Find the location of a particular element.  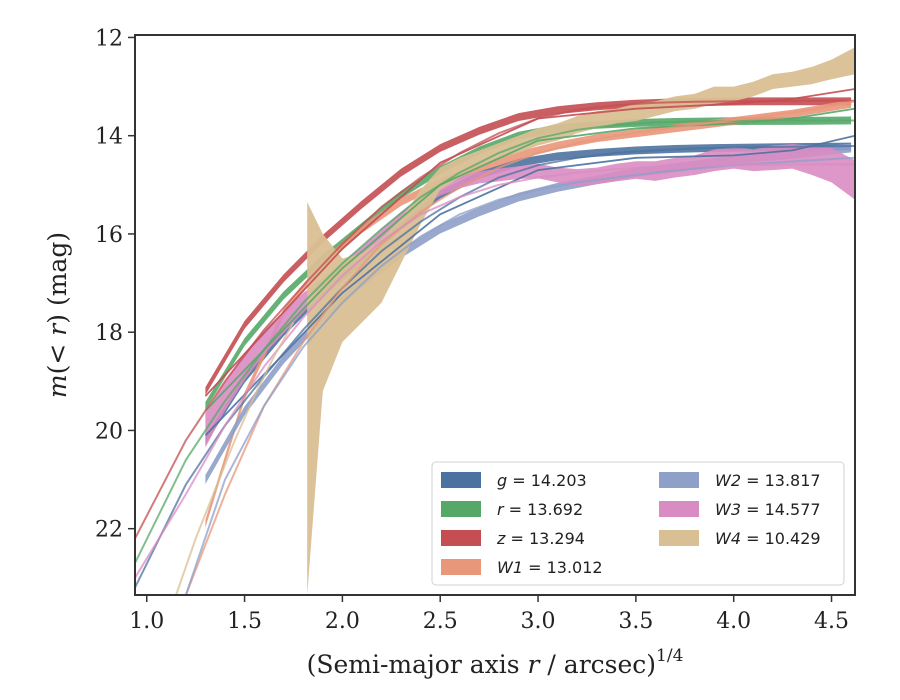

w4-model-curve is located at coordinates (235, 458).